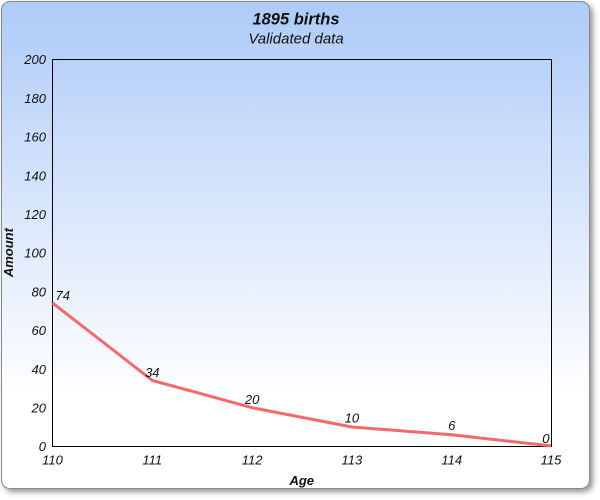  I want to click on svg-text: 100, so click(35, 253).